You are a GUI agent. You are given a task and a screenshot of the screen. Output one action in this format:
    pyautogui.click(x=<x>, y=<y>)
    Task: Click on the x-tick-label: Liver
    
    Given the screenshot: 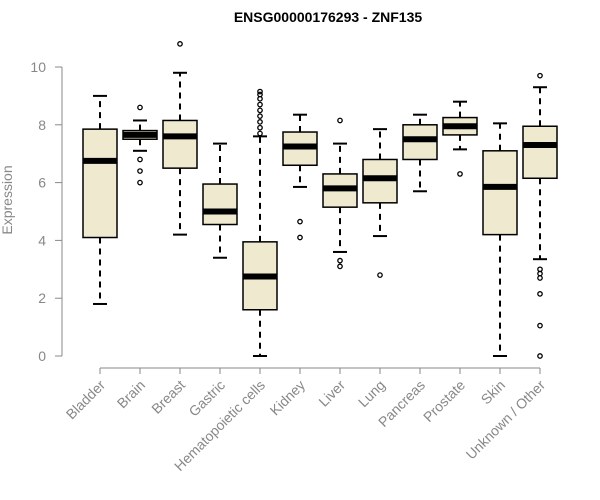 What is the action you would take?
    pyautogui.click(x=331, y=393)
    